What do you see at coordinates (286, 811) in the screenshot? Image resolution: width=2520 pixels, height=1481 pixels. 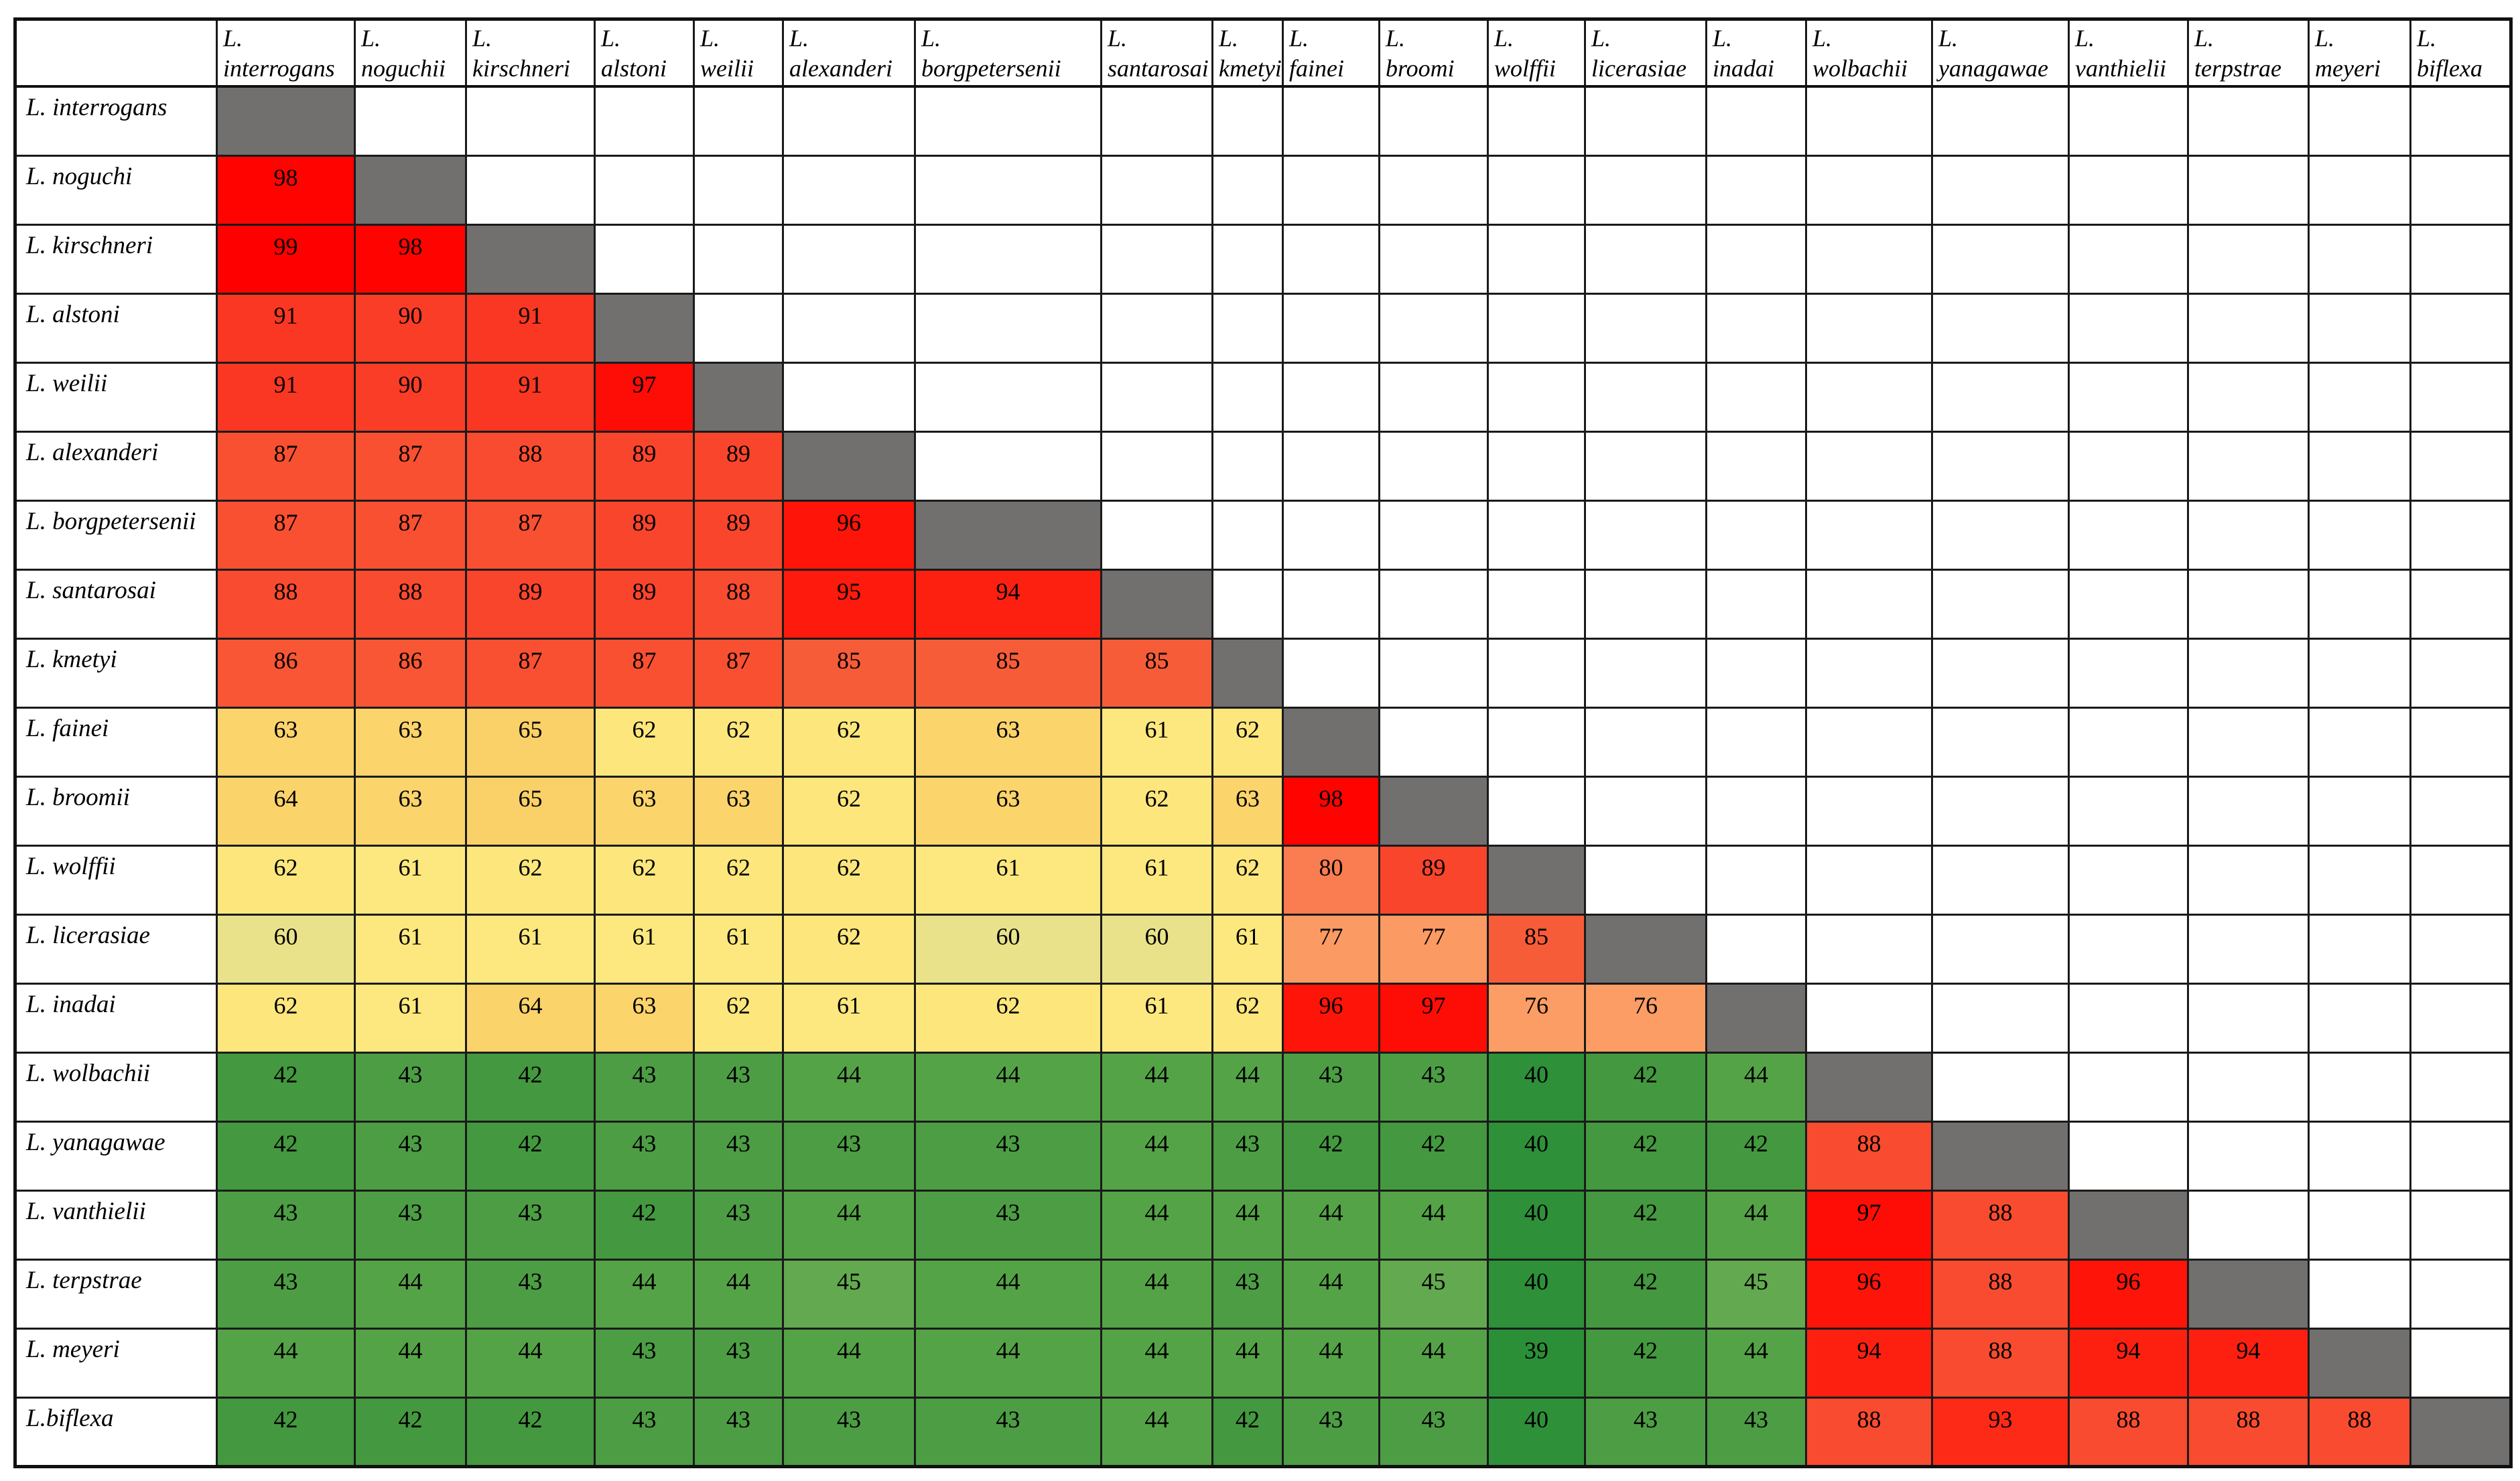 I see `matrix-cell: 64` at bounding box center [286, 811].